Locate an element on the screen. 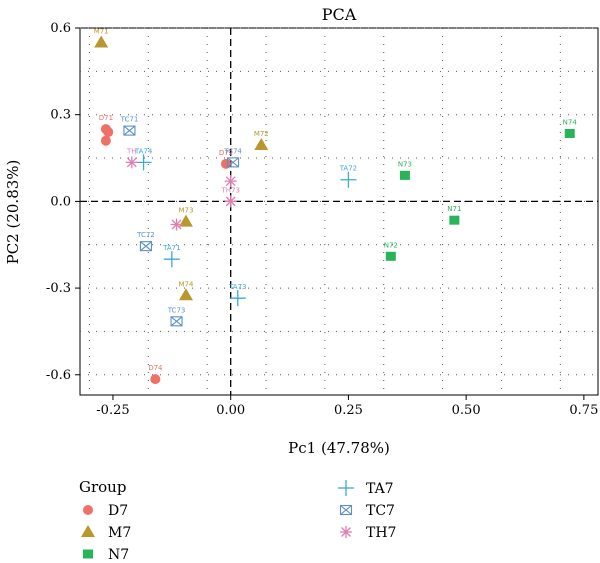 Image resolution: width=600 pixels, height=563 pixels. x-tick-label: 0.75 is located at coordinates (583, 410).